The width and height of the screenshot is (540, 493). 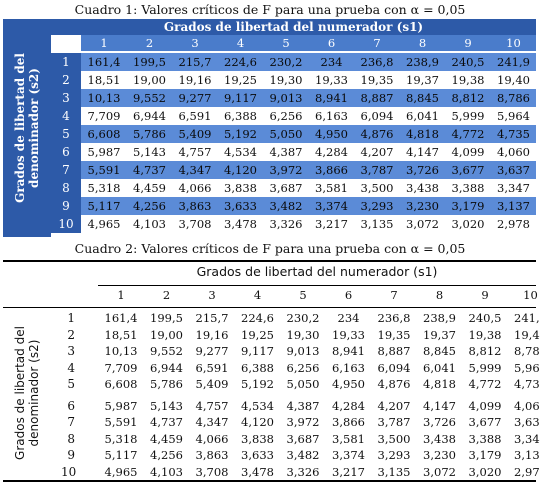 I want to click on row-header: 4, so click(x=68, y=368).